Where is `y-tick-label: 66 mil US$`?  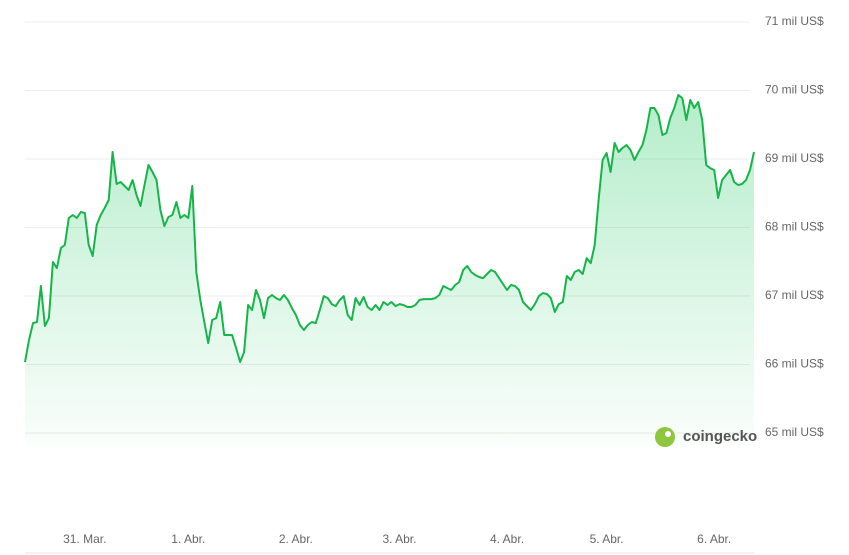
y-tick-label: 66 mil US$ is located at coordinates (794, 364).